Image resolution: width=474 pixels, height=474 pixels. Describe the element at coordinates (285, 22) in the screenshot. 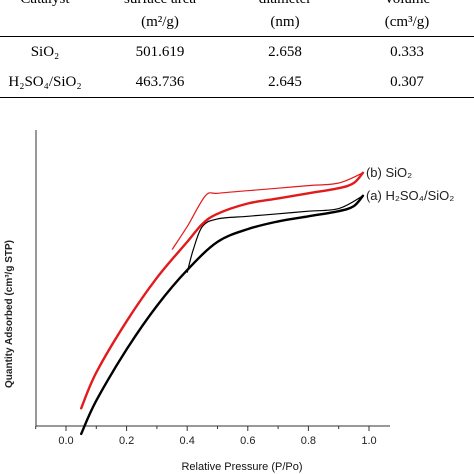

I see `units-diameter: (nm)` at that location.